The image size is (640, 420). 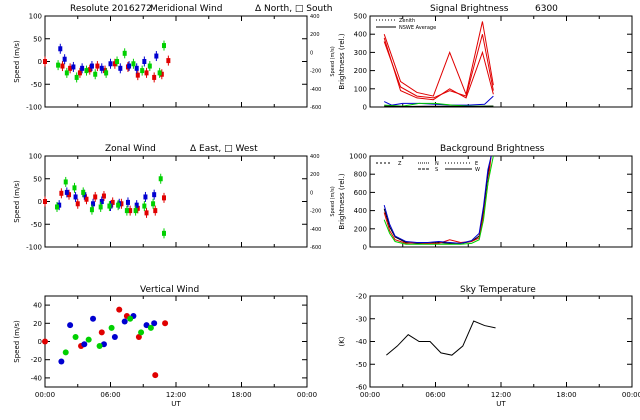 I want to click on signal-title: Signal Brightness, so click(x=469, y=9).